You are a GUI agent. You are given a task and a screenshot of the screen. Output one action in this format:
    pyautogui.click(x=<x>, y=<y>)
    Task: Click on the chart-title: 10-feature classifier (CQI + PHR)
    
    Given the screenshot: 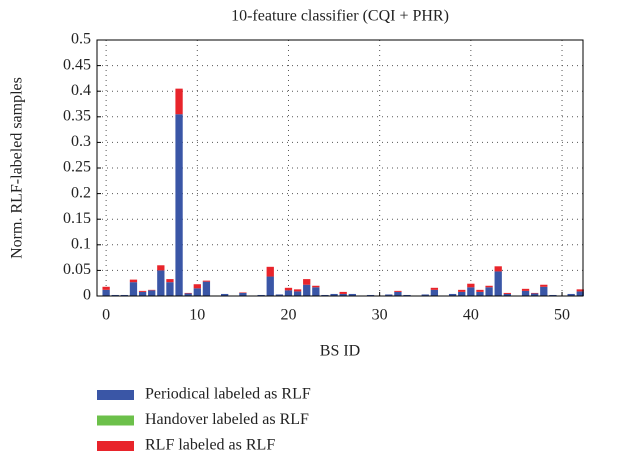 What is the action you would take?
    pyautogui.click(x=340, y=16)
    